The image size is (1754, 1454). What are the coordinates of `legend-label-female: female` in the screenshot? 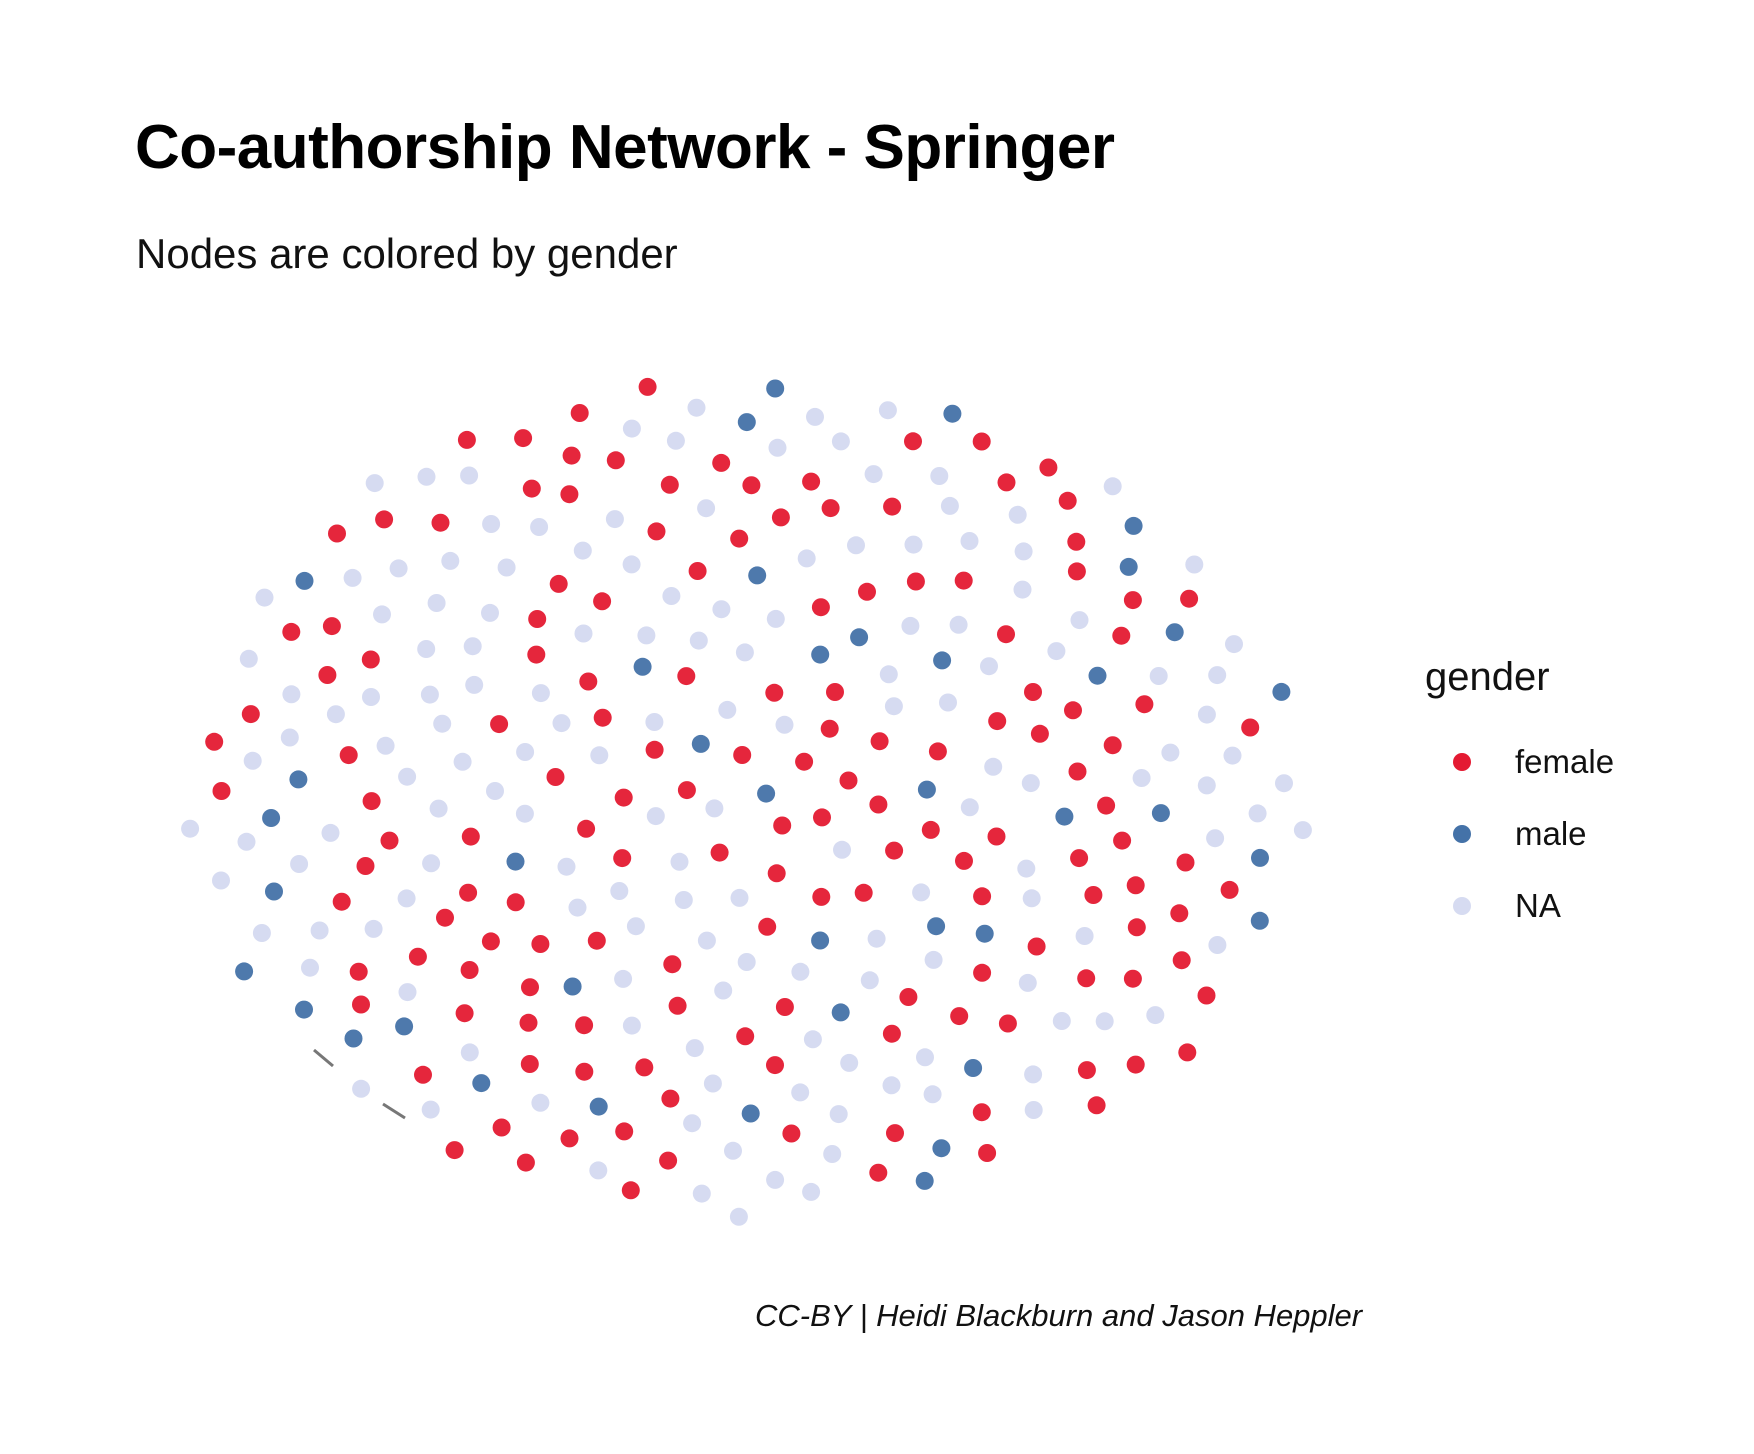 It's located at (1565, 761).